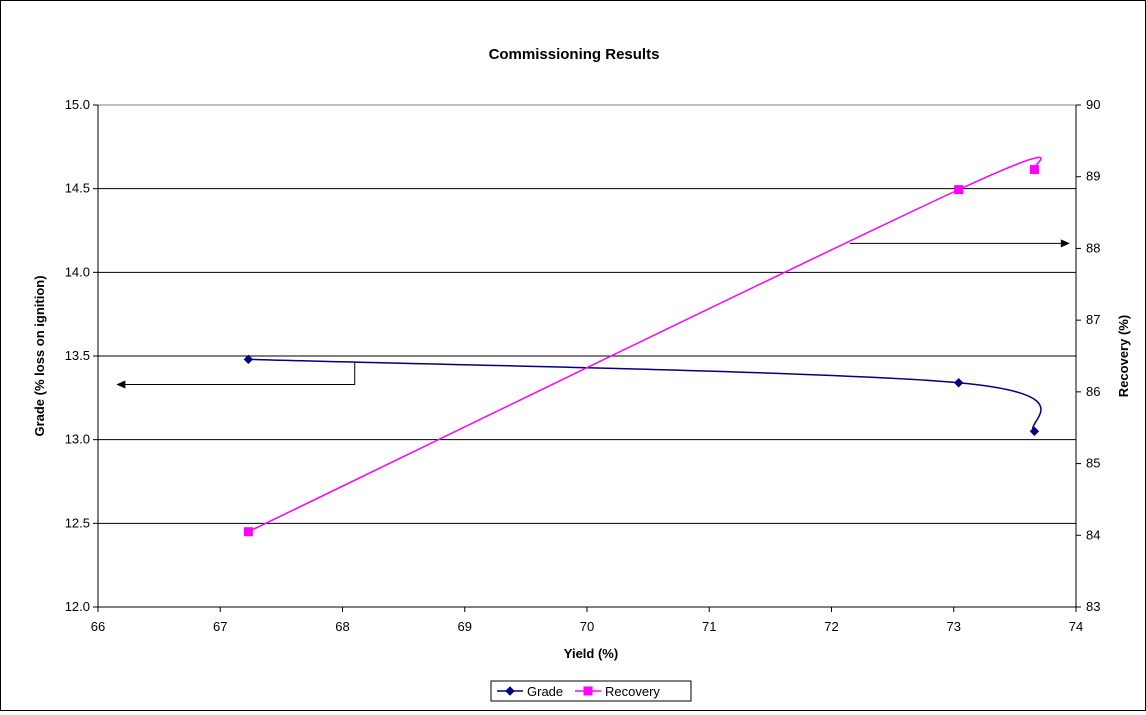  I want to click on y2-tick-label: 86, so click(1093, 391).